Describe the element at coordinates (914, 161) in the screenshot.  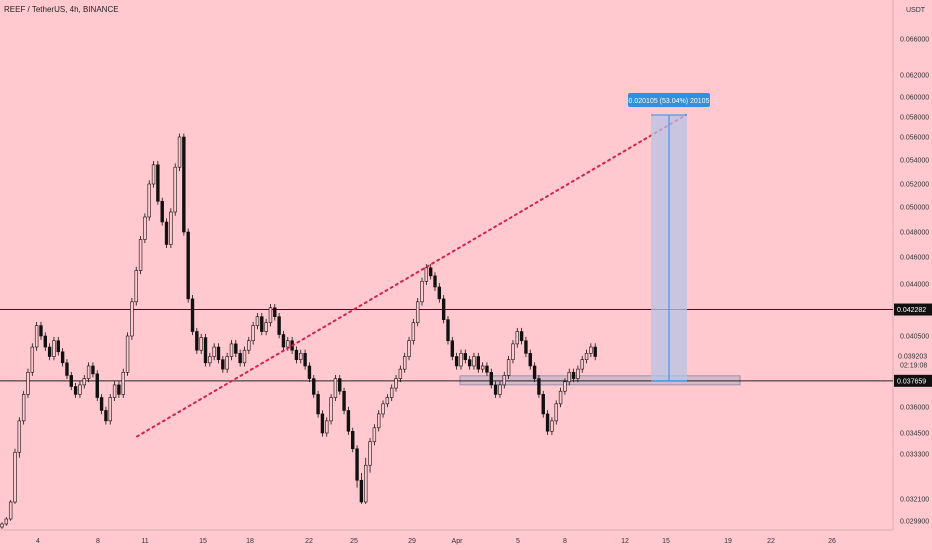
I see `y-tick-label: 0.054000` at that location.